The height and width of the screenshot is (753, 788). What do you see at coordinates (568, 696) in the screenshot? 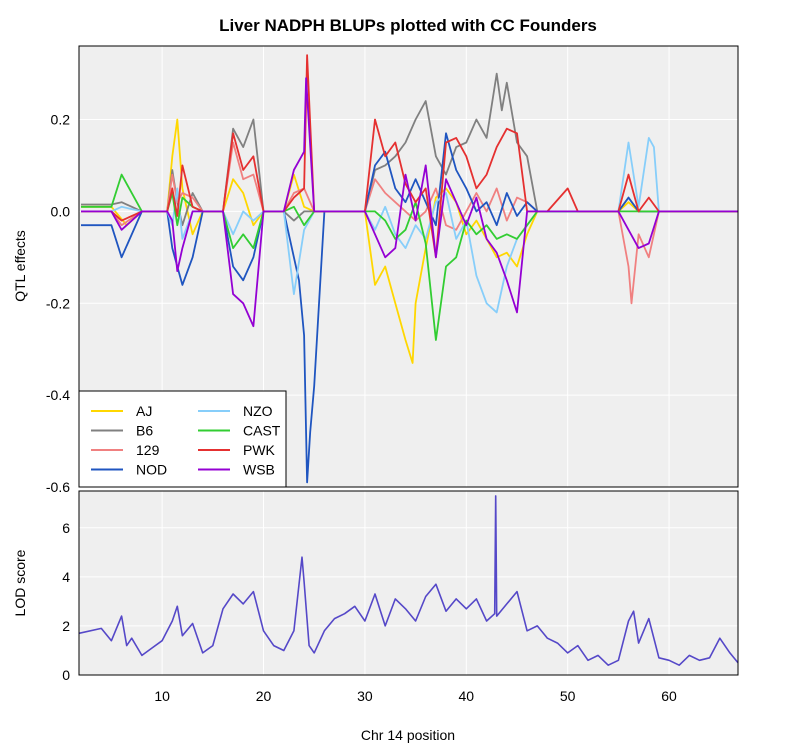
I see `x-tick-label: 50` at bounding box center [568, 696].